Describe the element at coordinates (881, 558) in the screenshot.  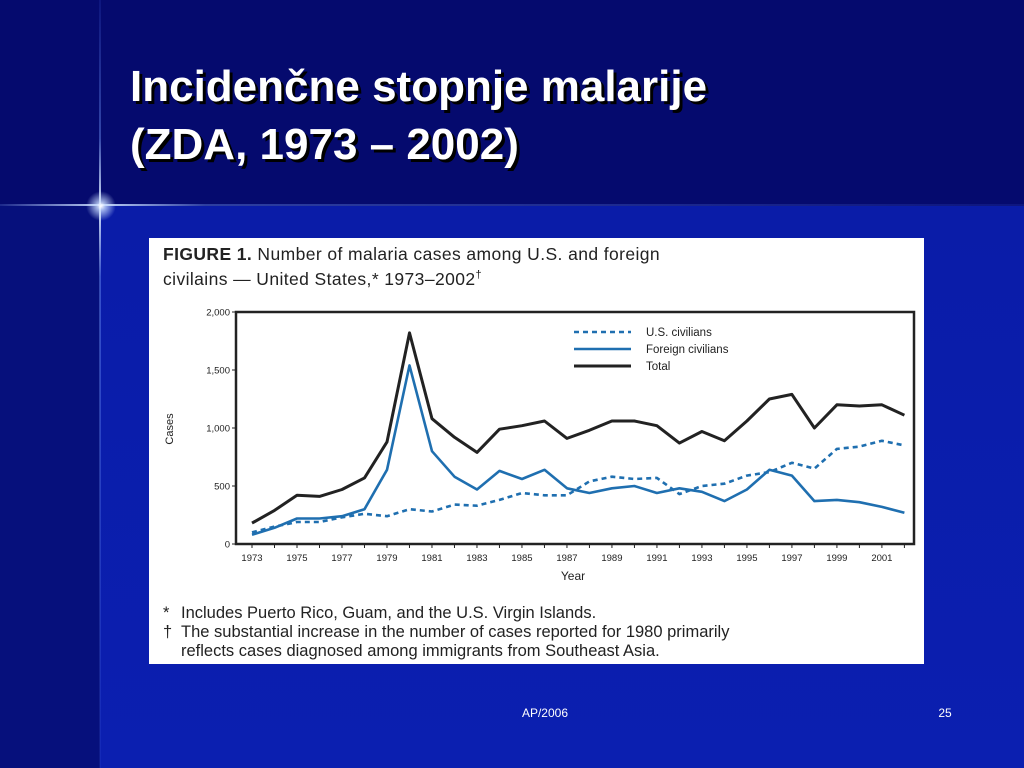
I see `x-tick-label: 2001` at that location.